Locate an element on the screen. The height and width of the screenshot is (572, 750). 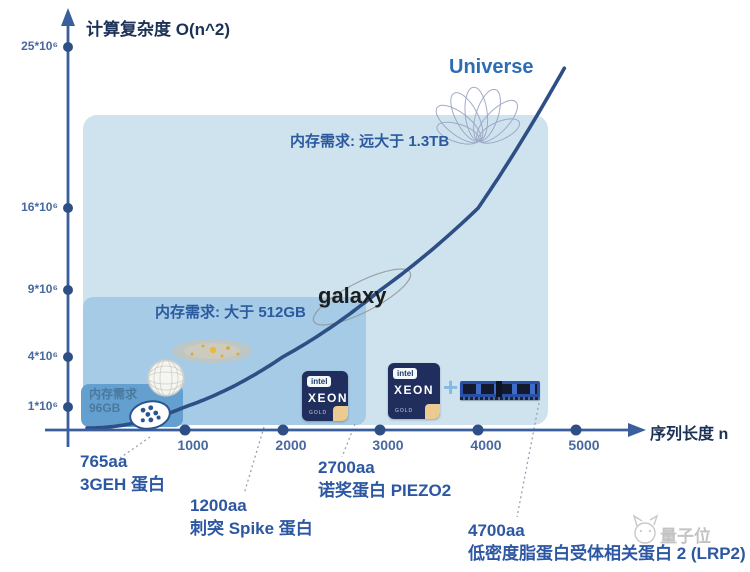
y-tick-1e6: 1*10⁶ is located at coordinates (42, 406).